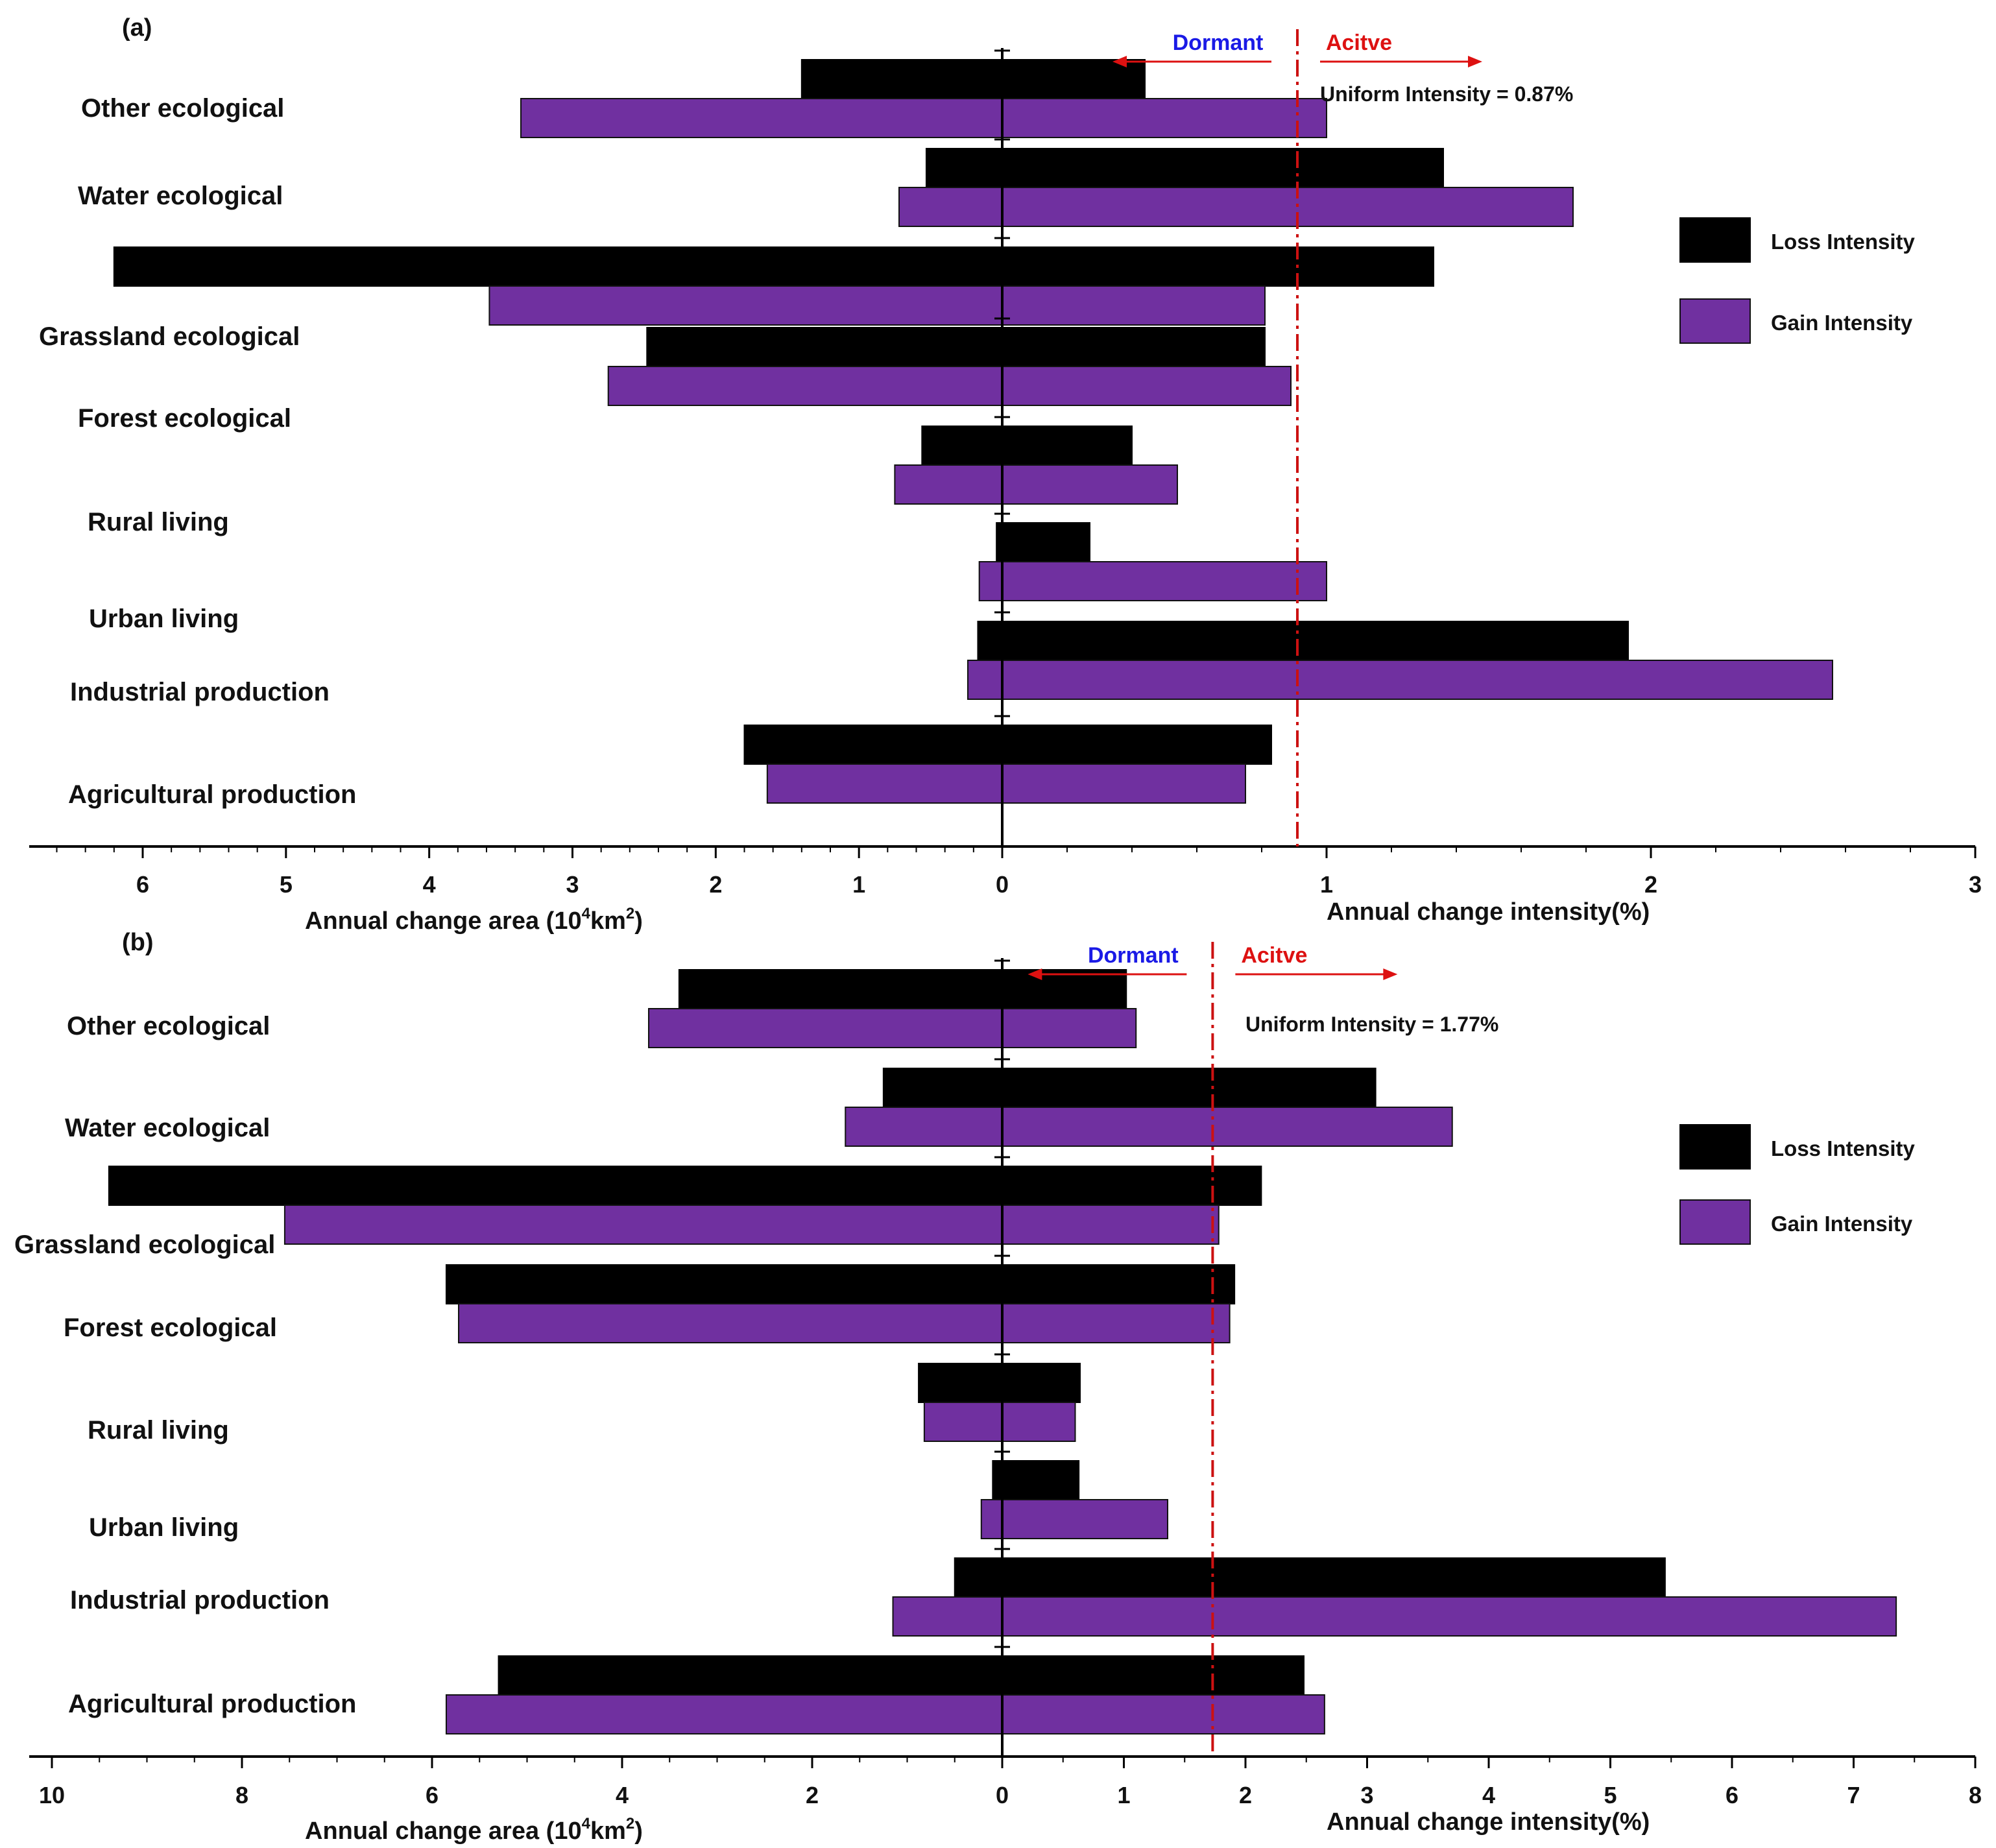  I want to click on left-tick-label: 1, so click(858, 885).